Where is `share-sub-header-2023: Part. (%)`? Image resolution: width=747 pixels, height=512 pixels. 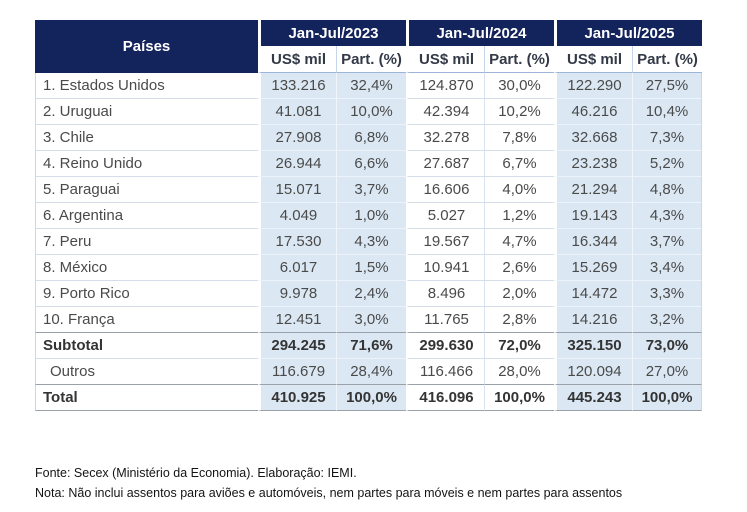 share-sub-header-2023: Part. (%) is located at coordinates (371, 59).